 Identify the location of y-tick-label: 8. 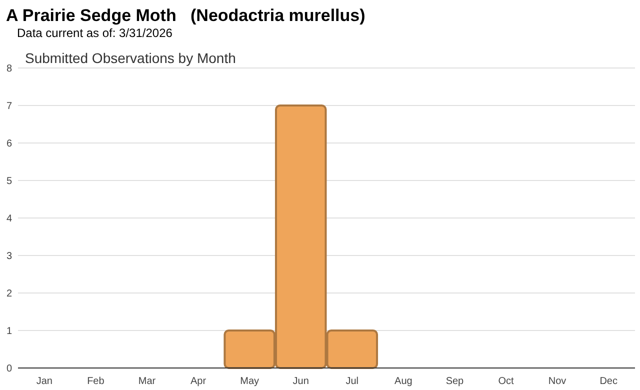
(9, 69).